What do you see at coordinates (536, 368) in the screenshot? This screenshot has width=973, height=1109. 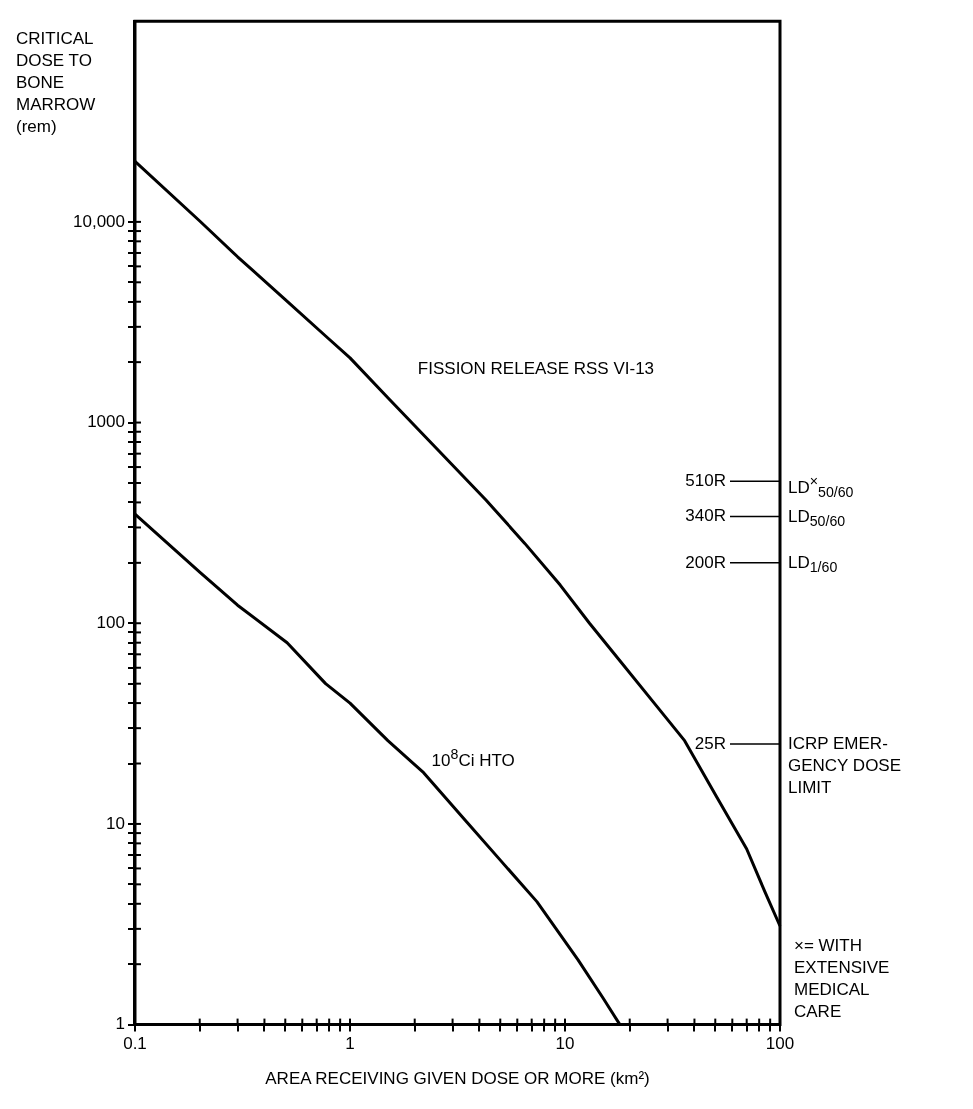 I see `text: FISSION RELEASE RSS VI-13` at bounding box center [536, 368].